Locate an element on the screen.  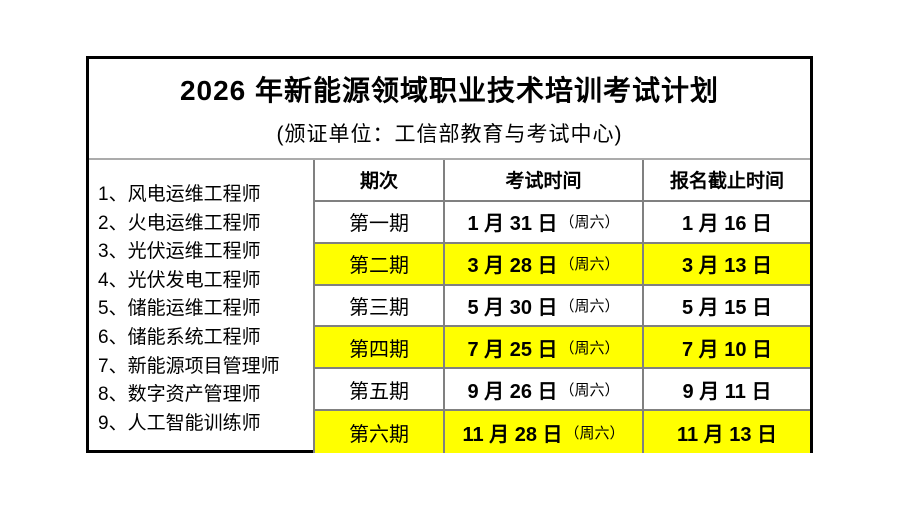
deadline-date: 11 月 13 日 is located at coordinates (727, 434).